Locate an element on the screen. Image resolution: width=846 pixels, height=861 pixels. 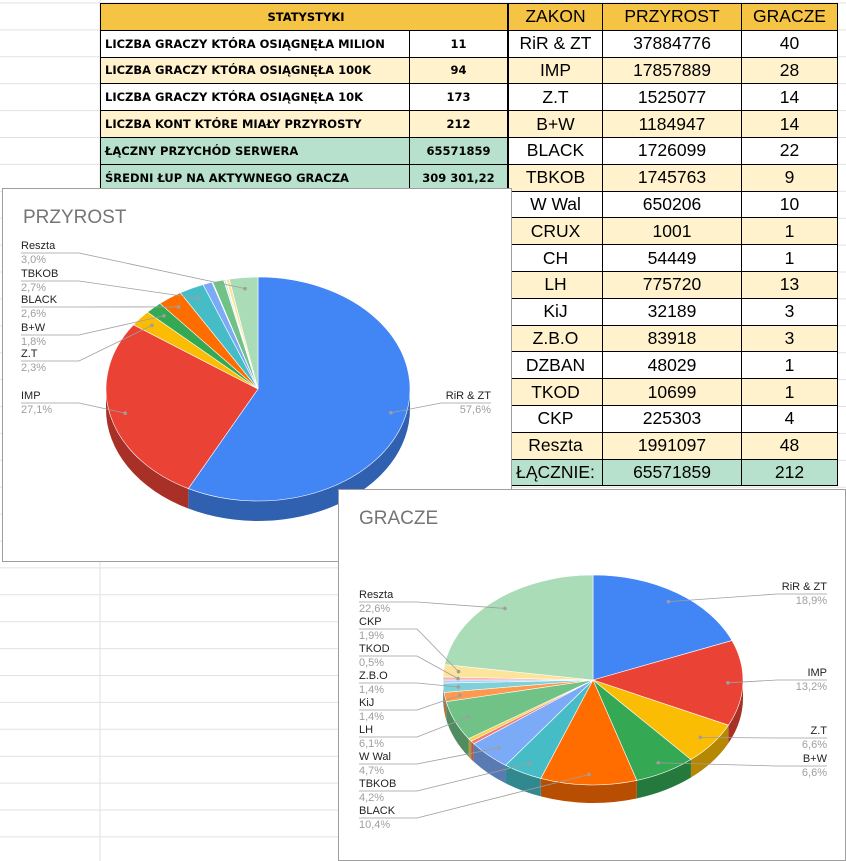
slice-percent: 2,7% is located at coordinates (33, 288).